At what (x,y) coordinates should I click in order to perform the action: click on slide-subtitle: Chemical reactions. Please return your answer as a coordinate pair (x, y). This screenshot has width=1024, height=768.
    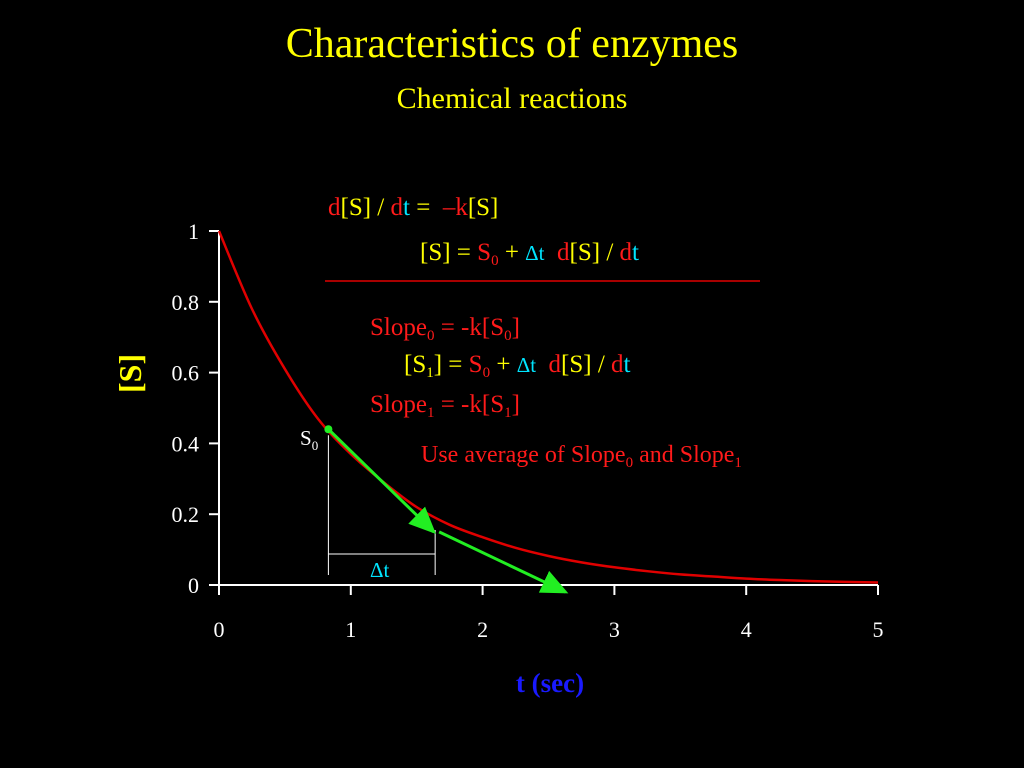
    Looking at the image, I should click on (512, 98).